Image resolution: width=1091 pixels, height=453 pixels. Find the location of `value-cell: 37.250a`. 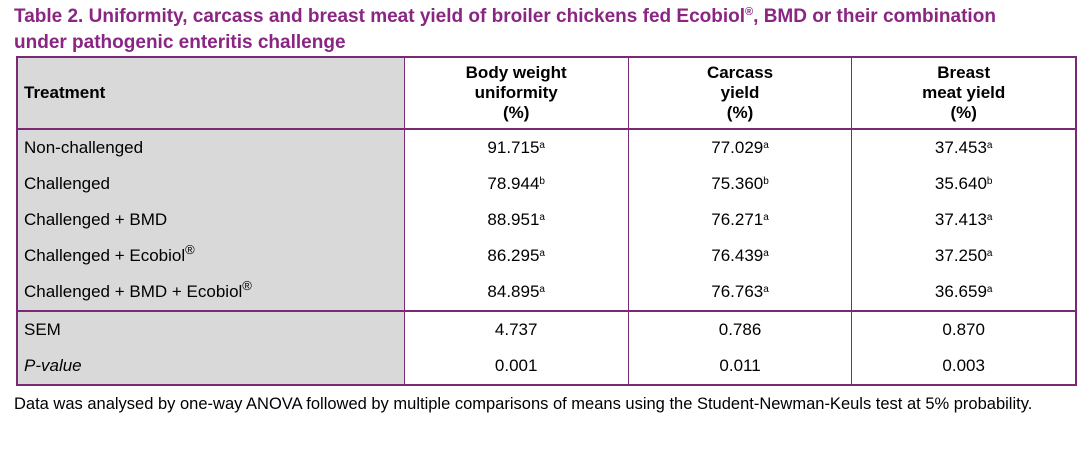

value-cell: 37.250a is located at coordinates (964, 256).